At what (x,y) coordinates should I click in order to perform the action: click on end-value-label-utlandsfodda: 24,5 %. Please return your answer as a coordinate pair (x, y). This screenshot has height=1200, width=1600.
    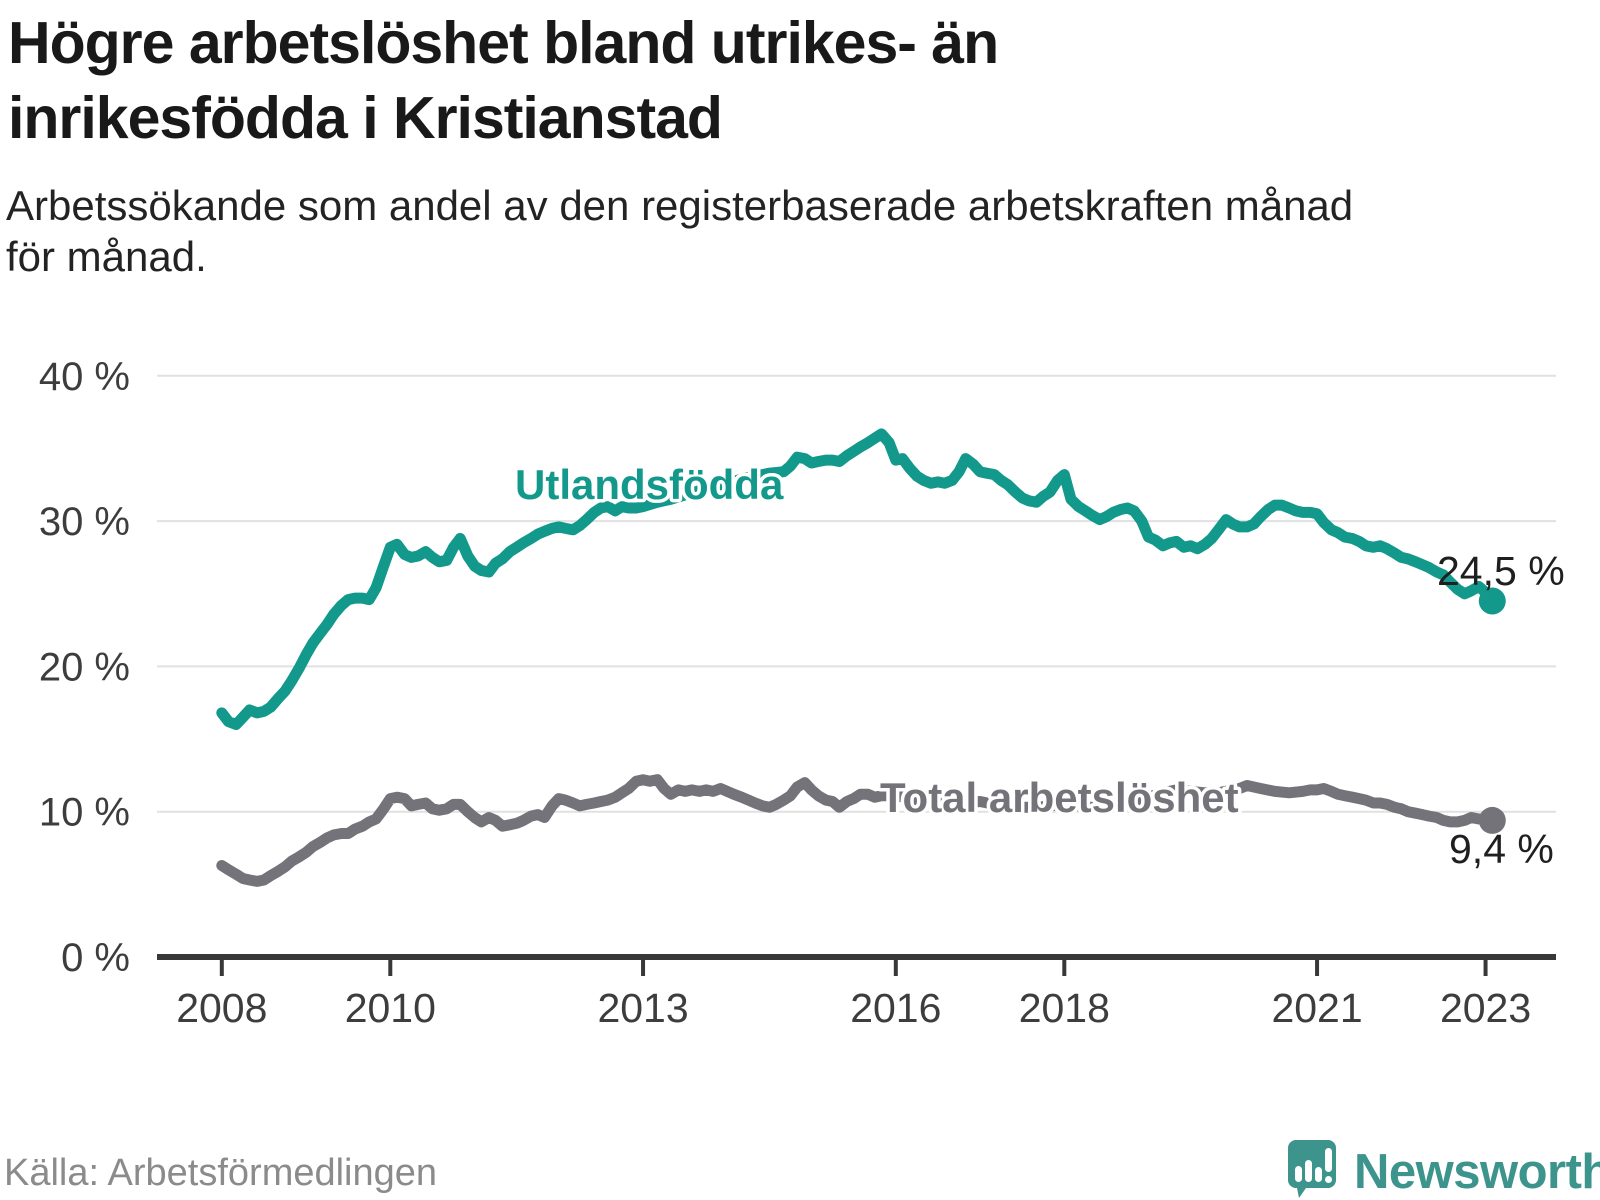
    Looking at the image, I should click on (1501, 571).